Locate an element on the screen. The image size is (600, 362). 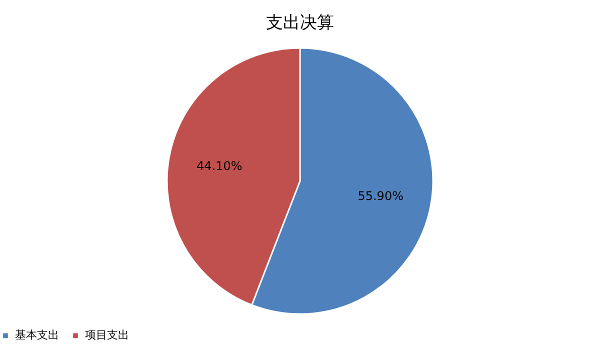
data-label: 55.90% is located at coordinates (381, 196).